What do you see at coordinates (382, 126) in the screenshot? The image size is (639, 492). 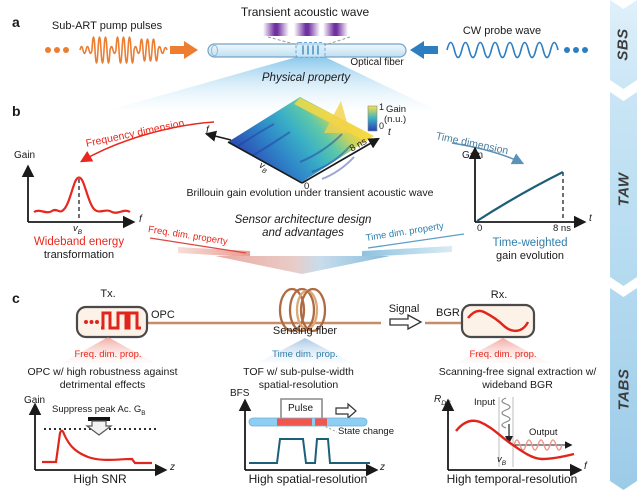 I see `colorbar-min: 0` at bounding box center [382, 126].